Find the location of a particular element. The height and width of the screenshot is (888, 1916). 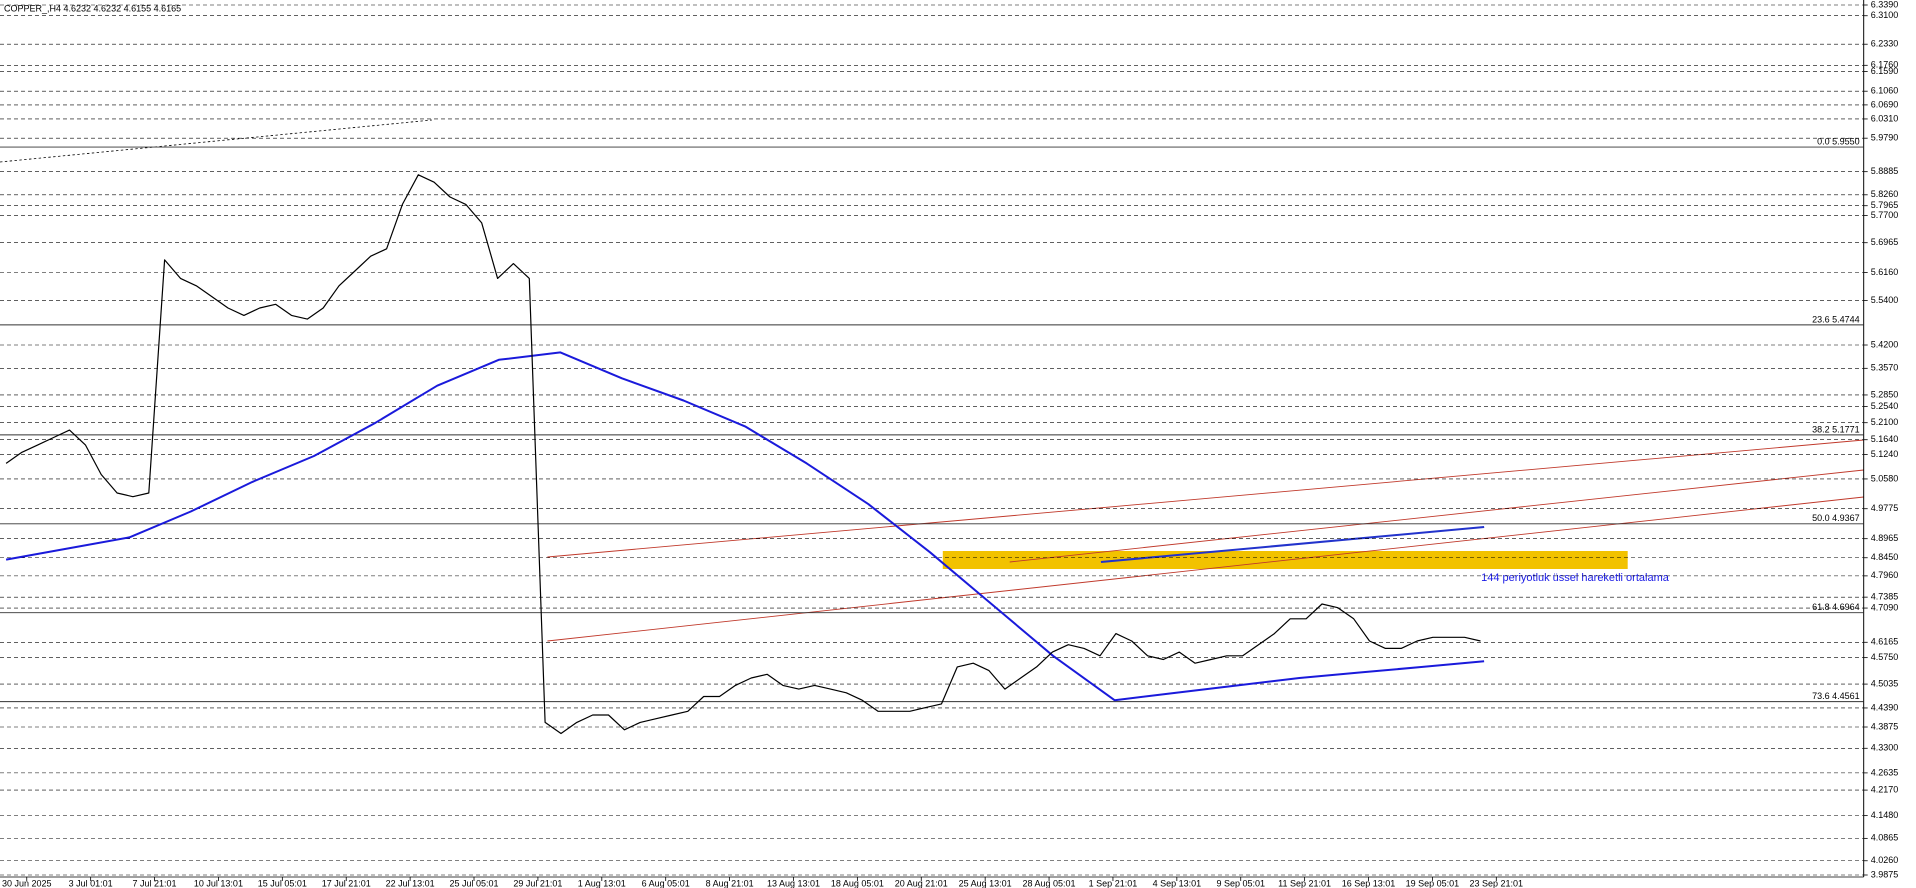

x-tick-label: 7 Jul 21:01 is located at coordinates (155, 883).